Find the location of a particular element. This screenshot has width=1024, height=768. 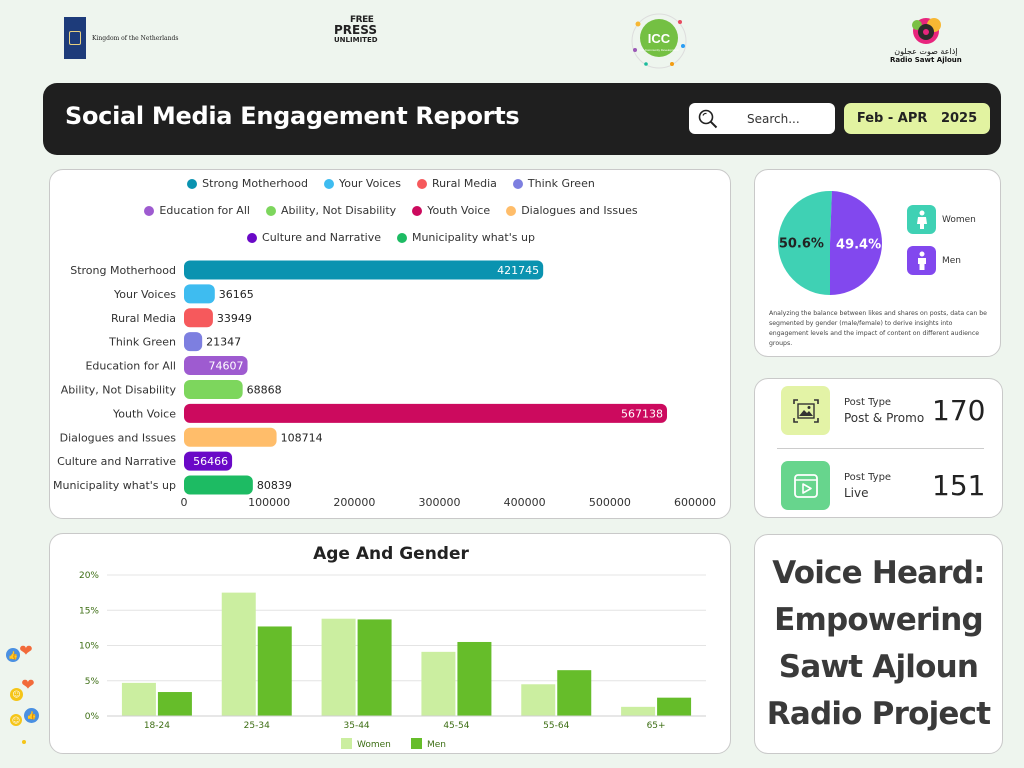

post-type-value: Post & Promo is located at coordinates (884, 417).